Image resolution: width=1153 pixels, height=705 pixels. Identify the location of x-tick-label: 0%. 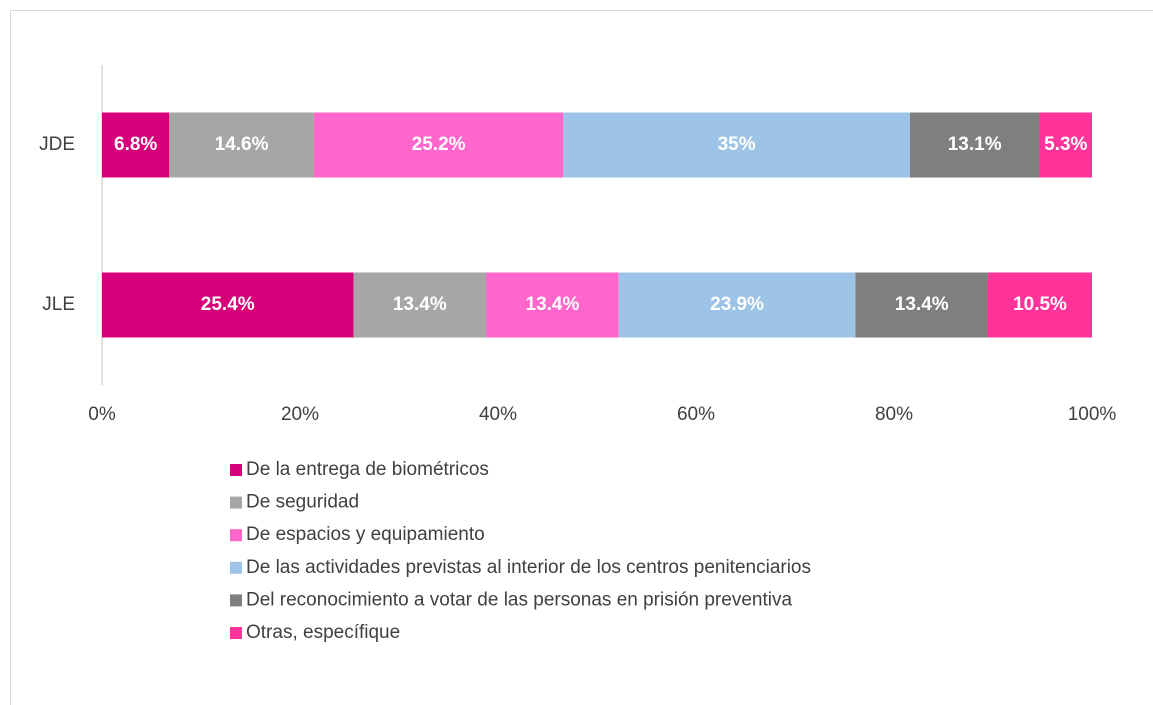
(102, 414).